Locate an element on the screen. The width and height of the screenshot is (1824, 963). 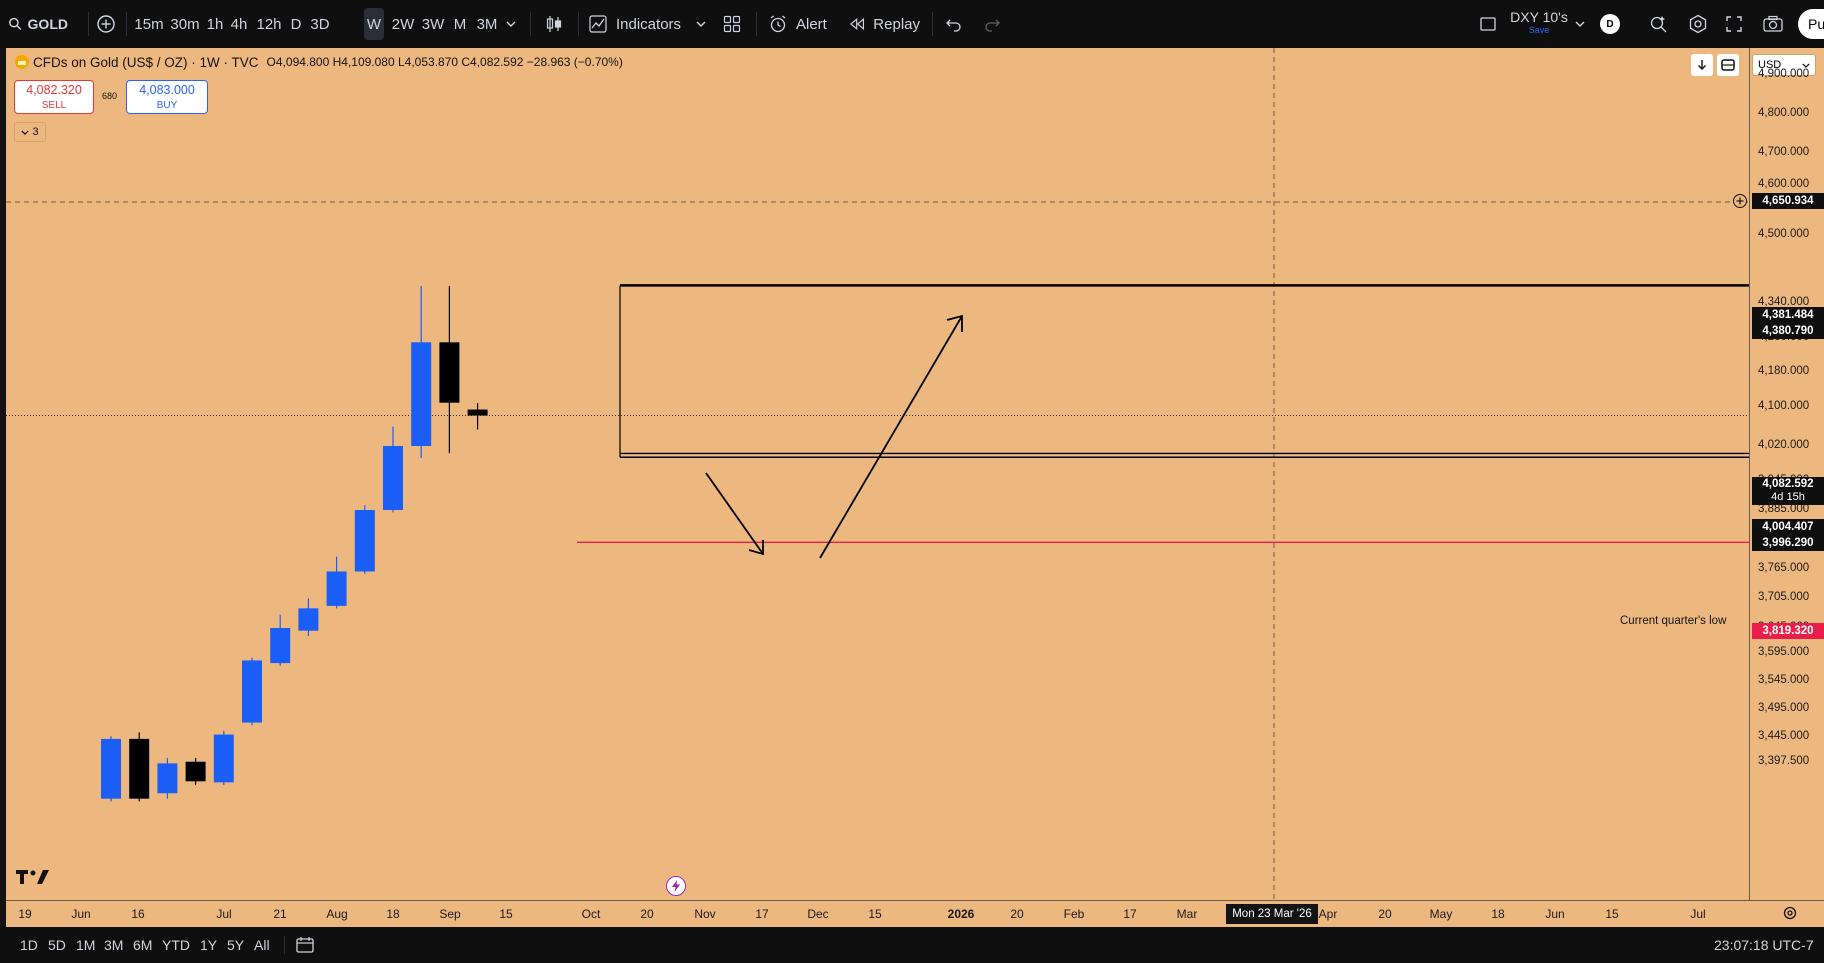
interval-label: 2W is located at coordinates (403, 24).